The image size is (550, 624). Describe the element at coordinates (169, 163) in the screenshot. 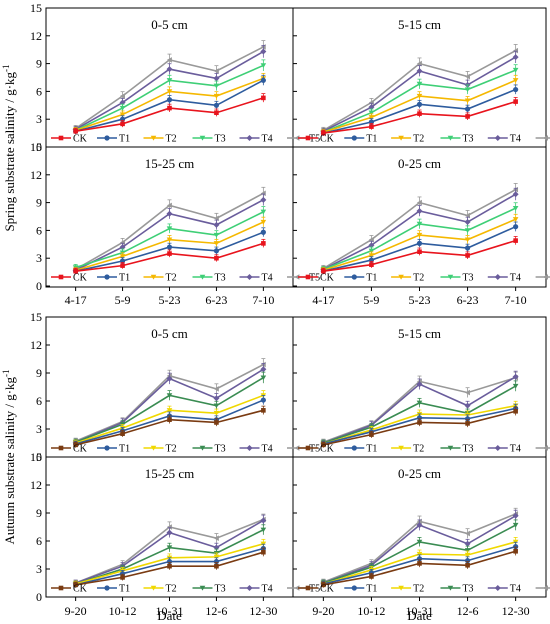

I see `panel-title: 15-25 cm` at that location.